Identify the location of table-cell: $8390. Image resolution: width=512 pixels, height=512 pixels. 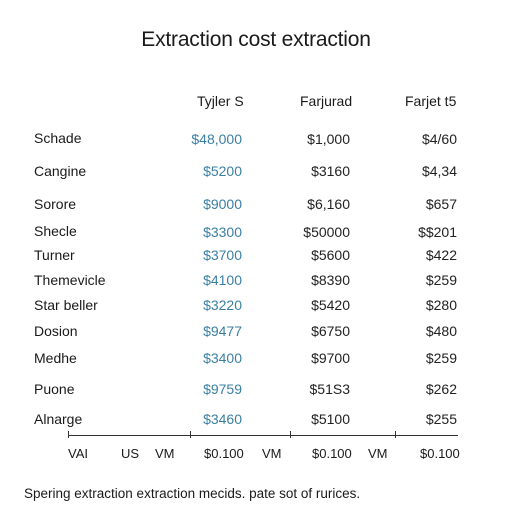
(330, 280).